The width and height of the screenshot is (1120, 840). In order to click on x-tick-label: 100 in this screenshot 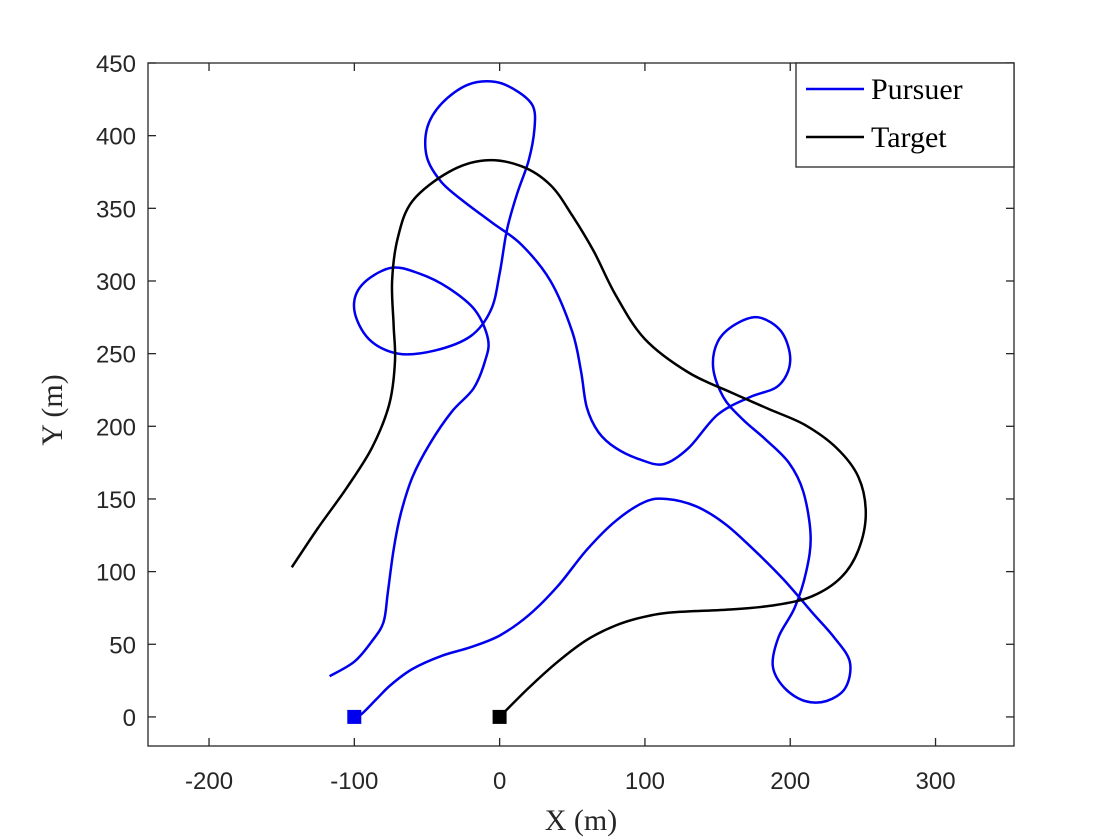, I will do `click(645, 781)`.